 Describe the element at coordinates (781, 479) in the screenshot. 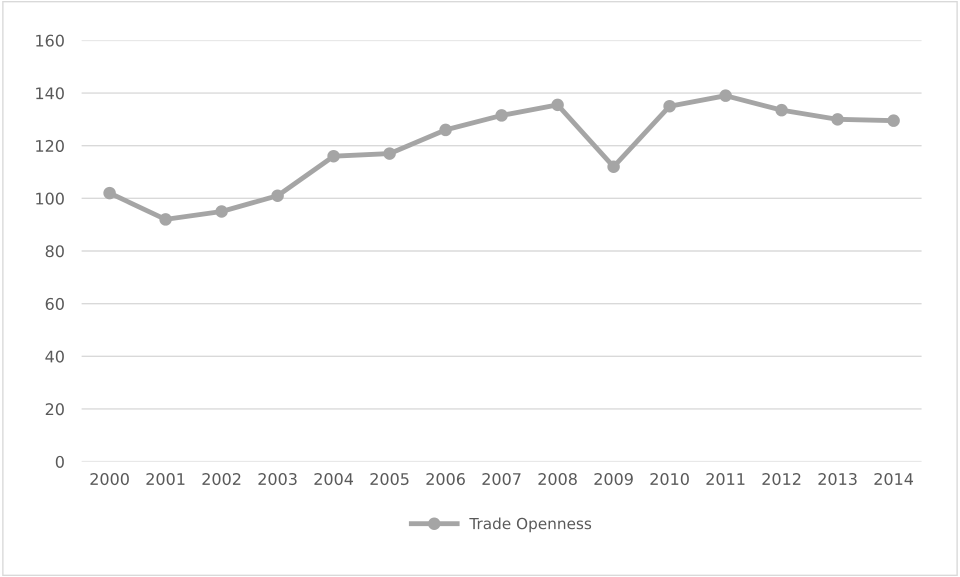

I see `x-tick-label: 2012` at that location.